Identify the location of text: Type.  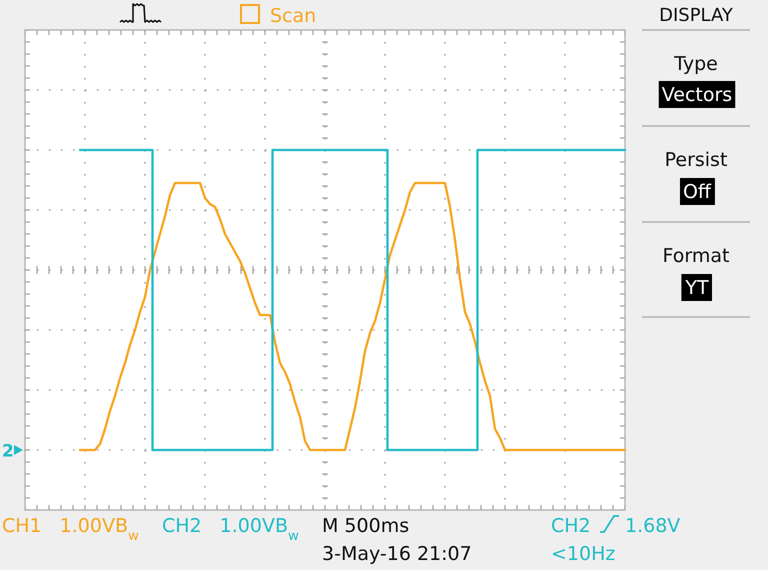
(695, 64).